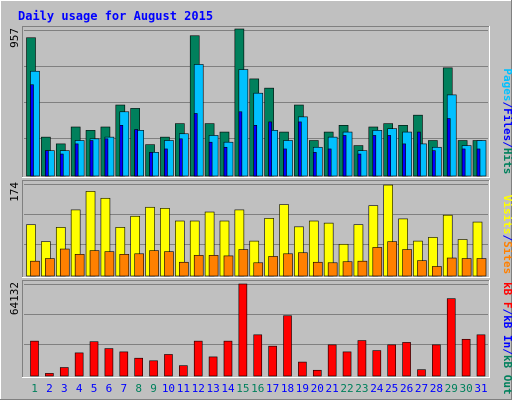  Describe the element at coordinates (123, 388) in the screenshot. I see `x-tick-label-day-7: 7` at that location.